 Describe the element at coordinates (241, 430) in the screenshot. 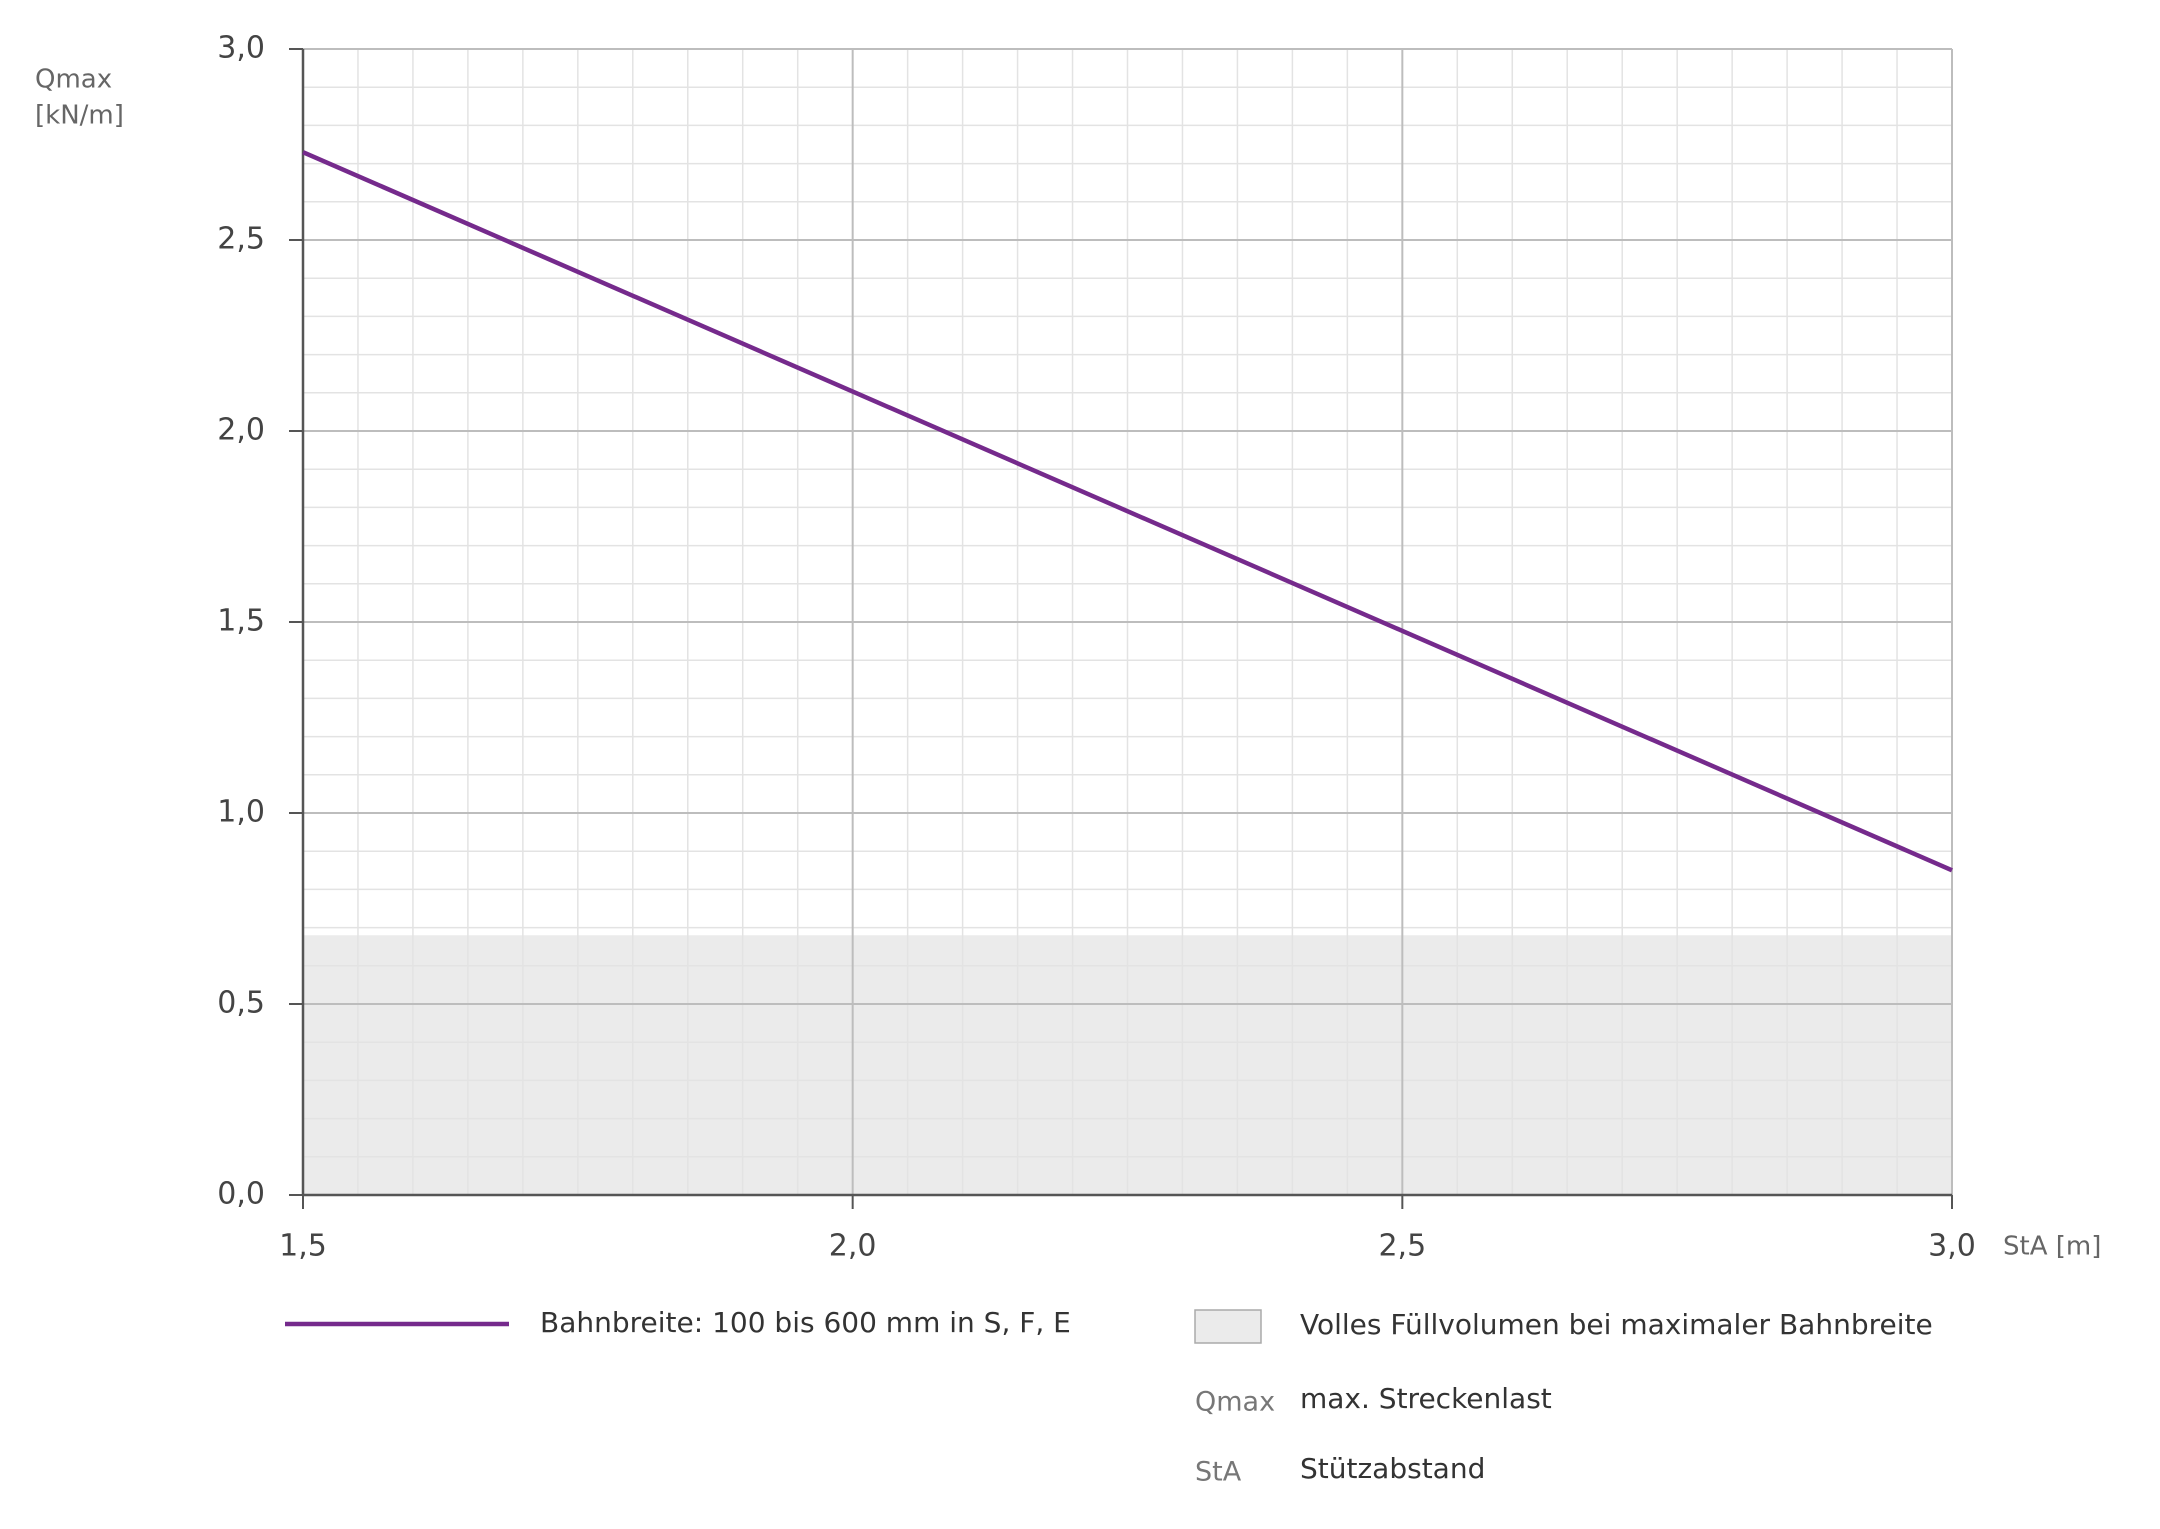

I see `y-tick-label: 2,0` at that location.